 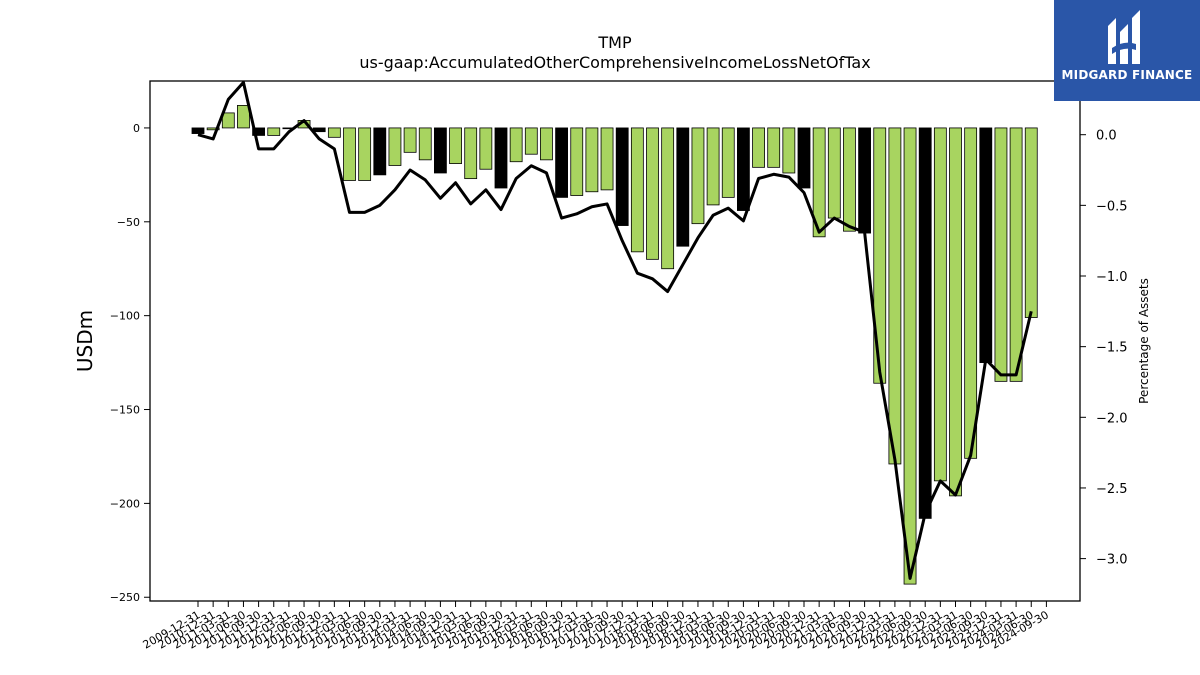 I want to click on y-axis-right: 0.0 −0.5 −1.0 −1.5 −2.0 −2.5 −3.0, so click(x=1104, y=348).